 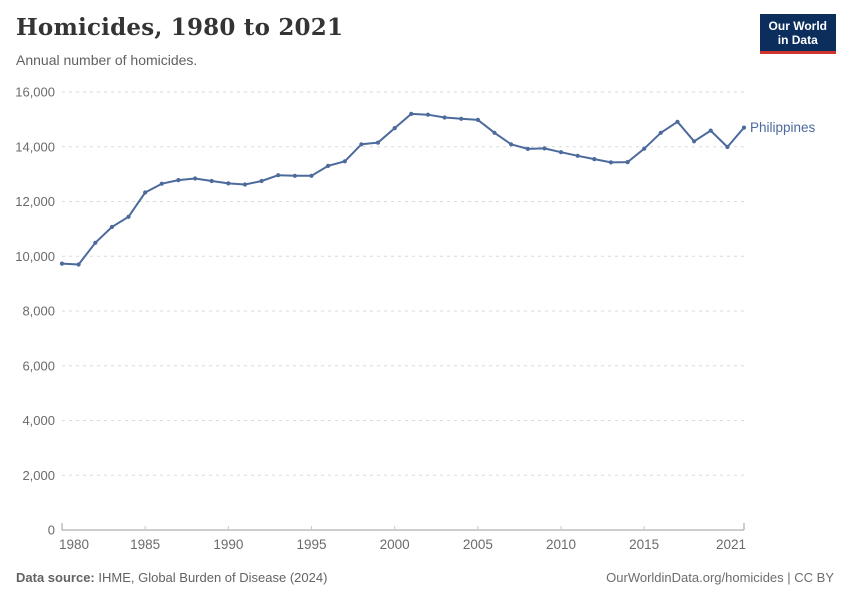 What do you see at coordinates (35, 256) in the screenshot?
I see `y-axis-tick-label: 10,000` at bounding box center [35, 256].